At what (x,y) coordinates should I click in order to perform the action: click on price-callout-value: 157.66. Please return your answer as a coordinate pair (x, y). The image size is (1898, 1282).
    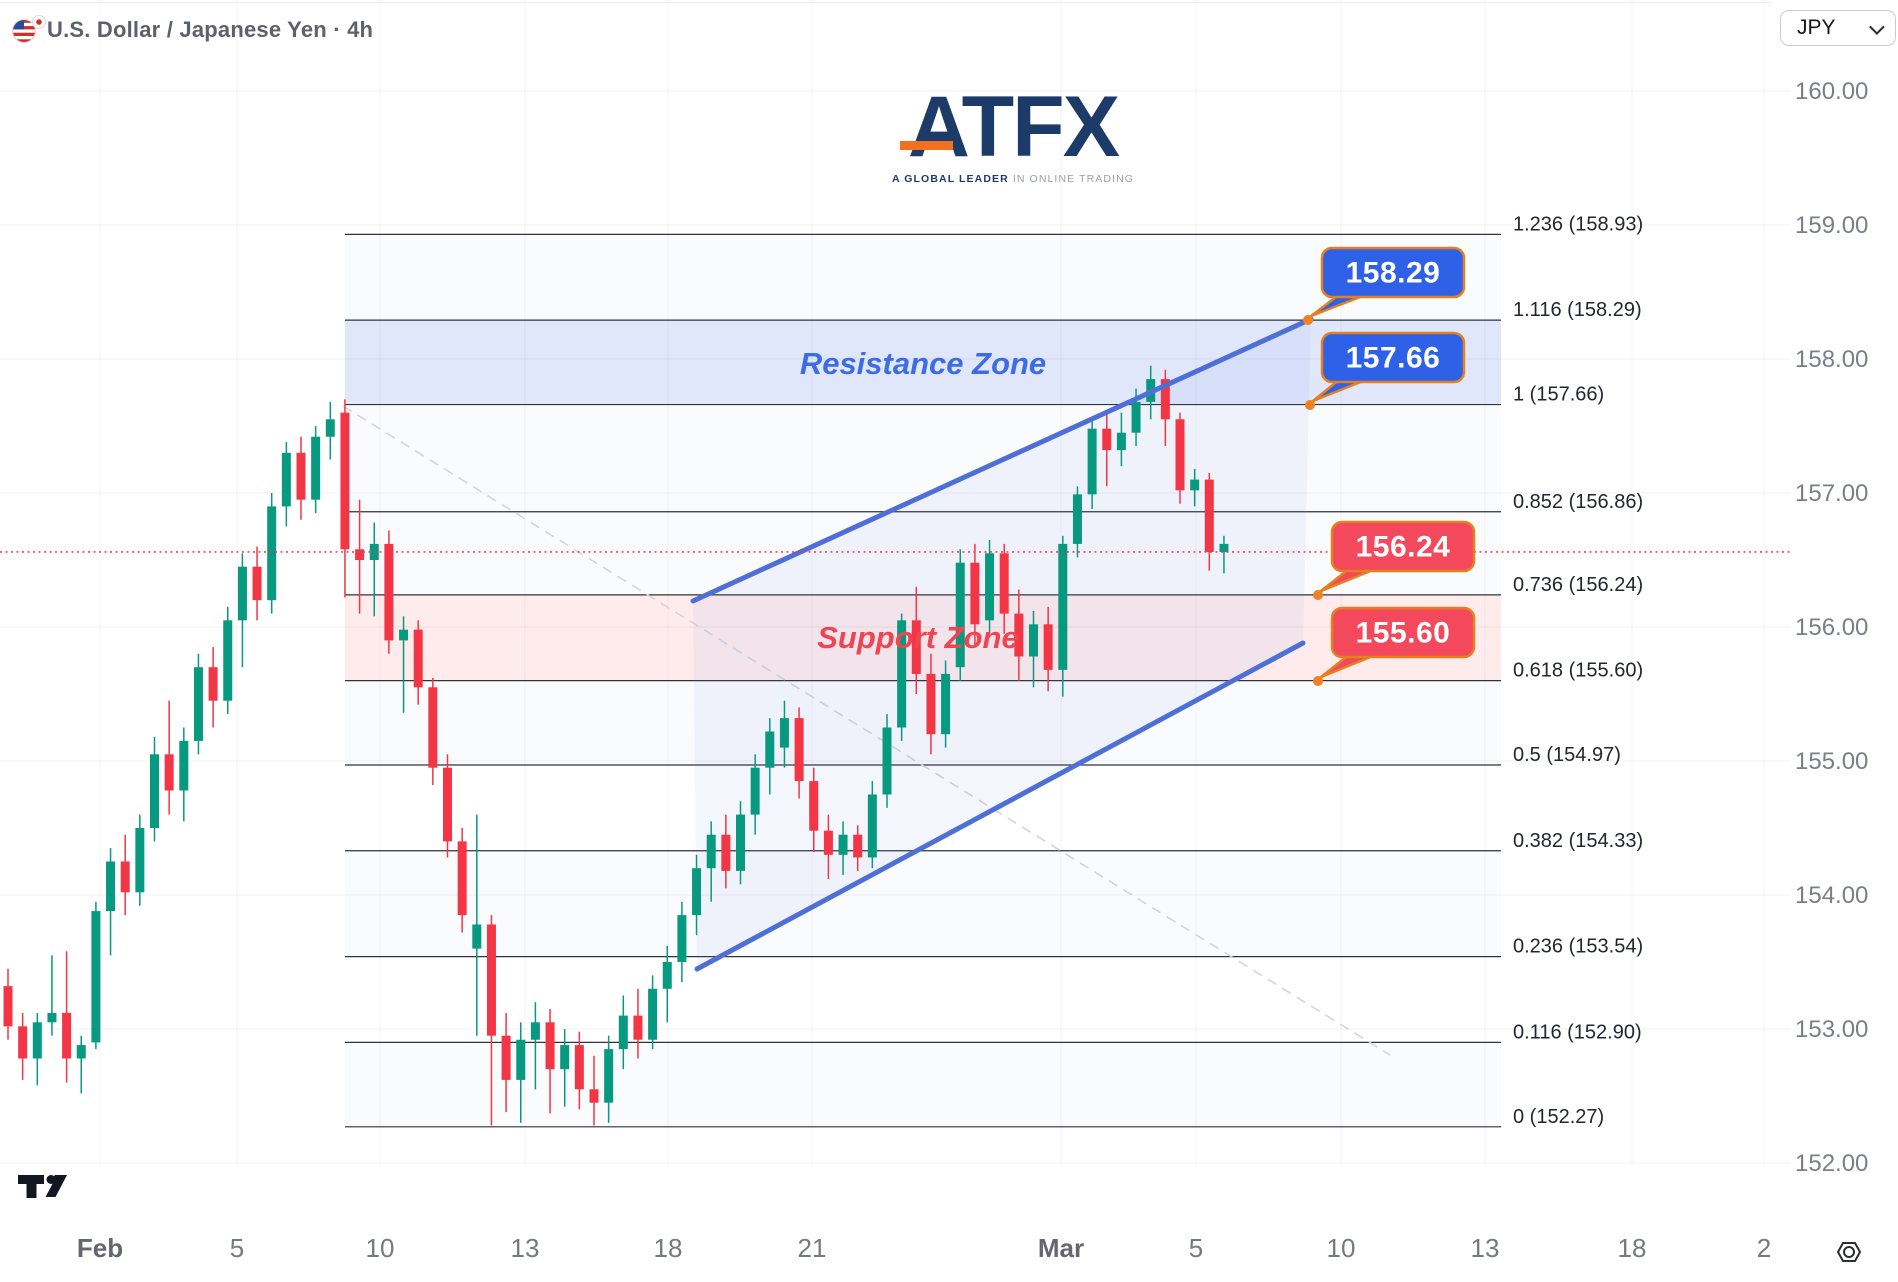
    Looking at the image, I should click on (1393, 358).